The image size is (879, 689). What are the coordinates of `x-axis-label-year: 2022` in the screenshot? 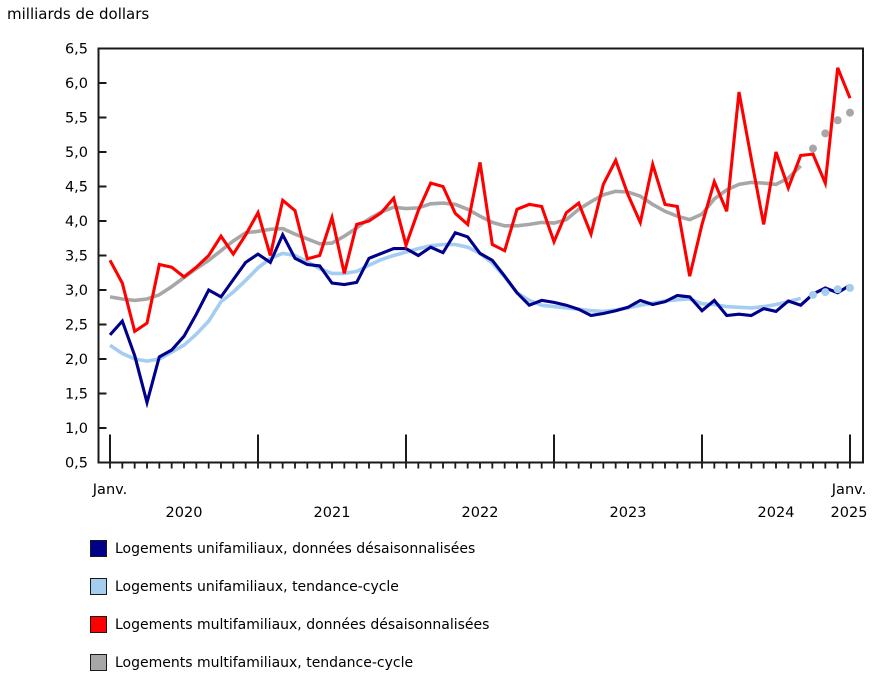 It's located at (480, 513).